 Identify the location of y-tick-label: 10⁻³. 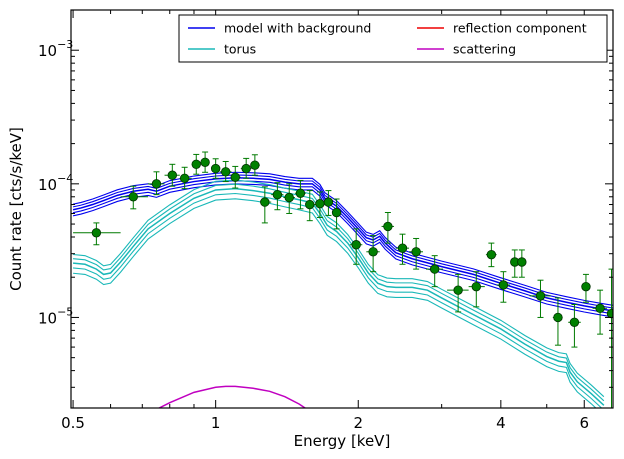
(55, 49).